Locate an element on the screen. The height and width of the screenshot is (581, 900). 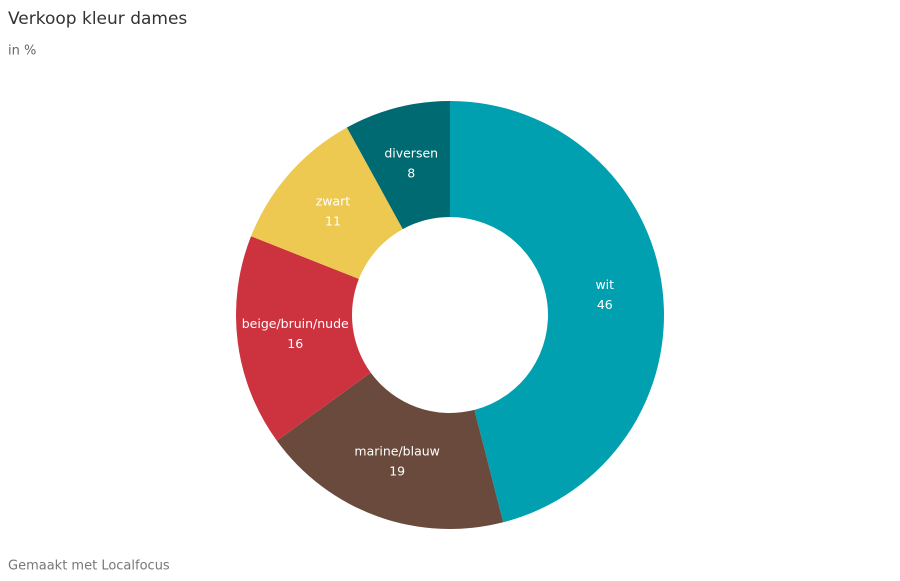
slice-label: zwart is located at coordinates (333, 200).